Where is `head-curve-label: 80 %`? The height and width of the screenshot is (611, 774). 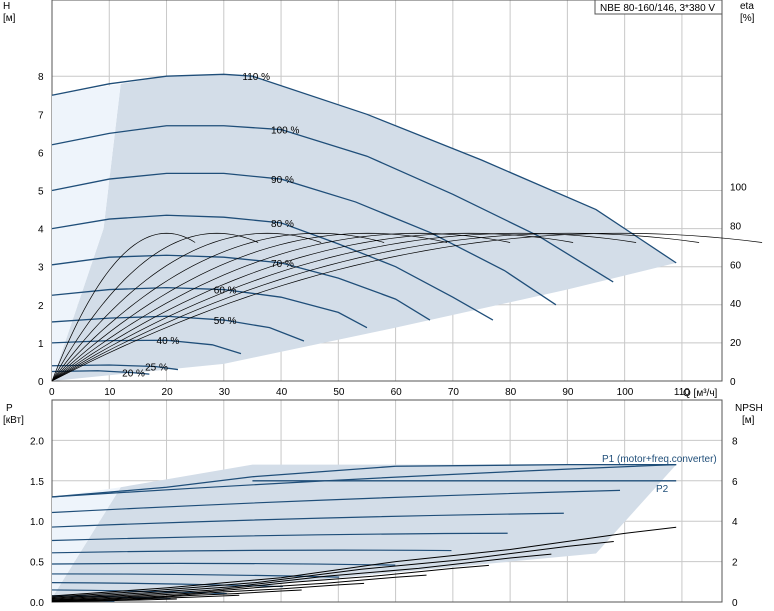 head-curve-label: 80 % is located at coordinates (282, 224).